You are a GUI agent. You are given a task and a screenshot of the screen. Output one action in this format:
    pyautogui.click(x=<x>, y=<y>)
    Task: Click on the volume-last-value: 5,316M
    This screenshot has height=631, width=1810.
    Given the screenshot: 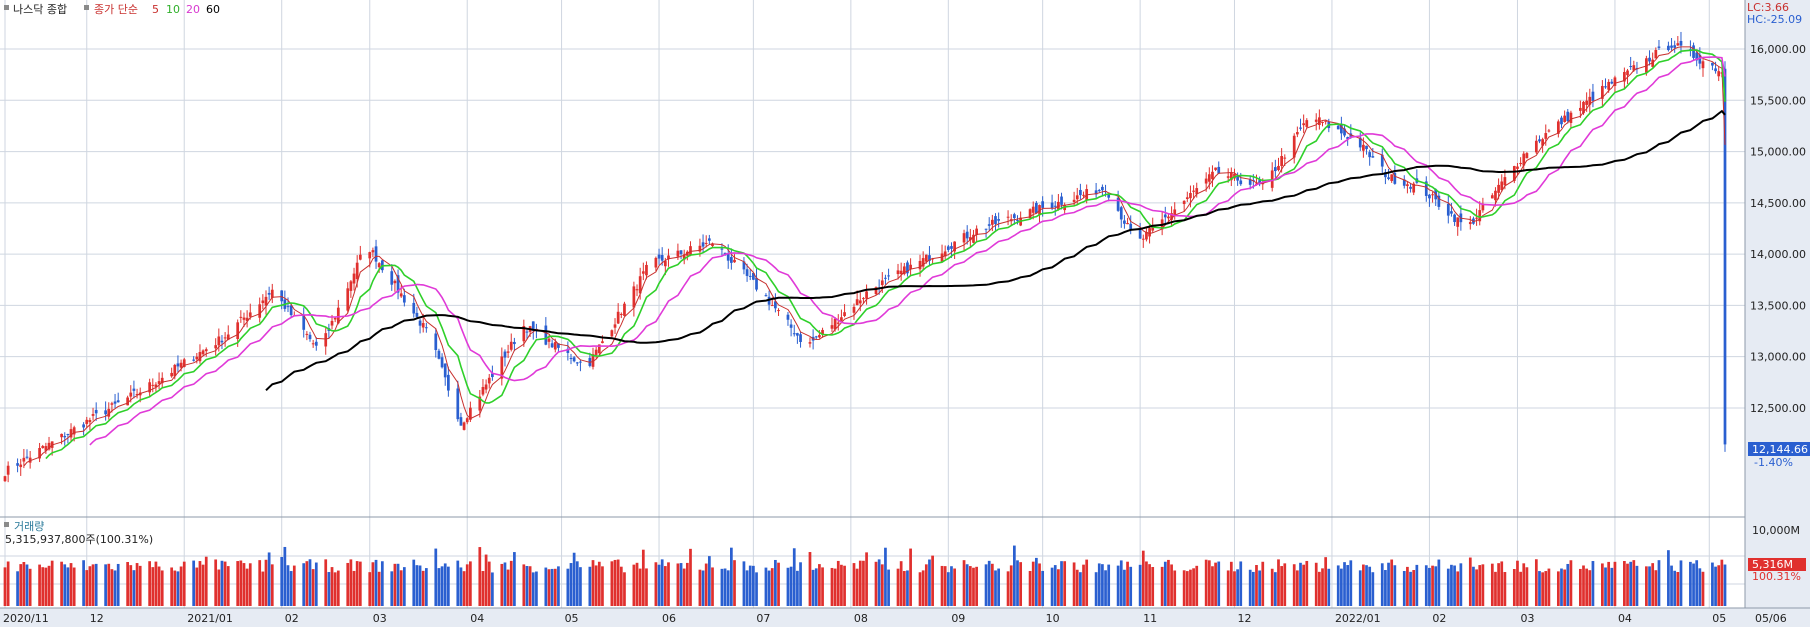 What is the action you would take?
    pyautogui.click(x=1772, y=564)
    